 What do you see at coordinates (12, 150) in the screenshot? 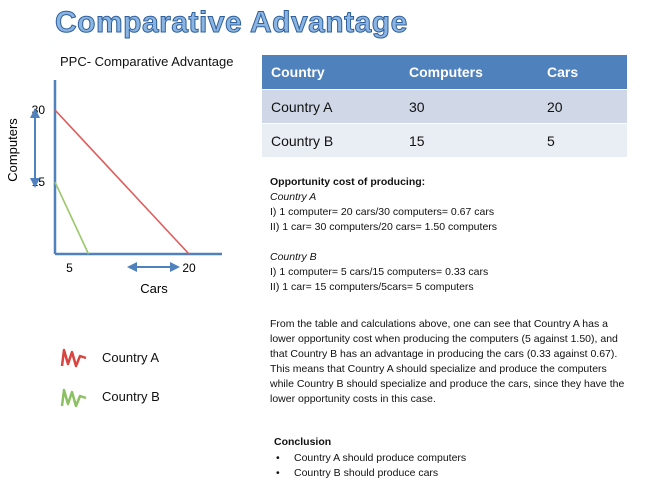
I see `y-axis-label: Computers` at bounding box center [12, 150].